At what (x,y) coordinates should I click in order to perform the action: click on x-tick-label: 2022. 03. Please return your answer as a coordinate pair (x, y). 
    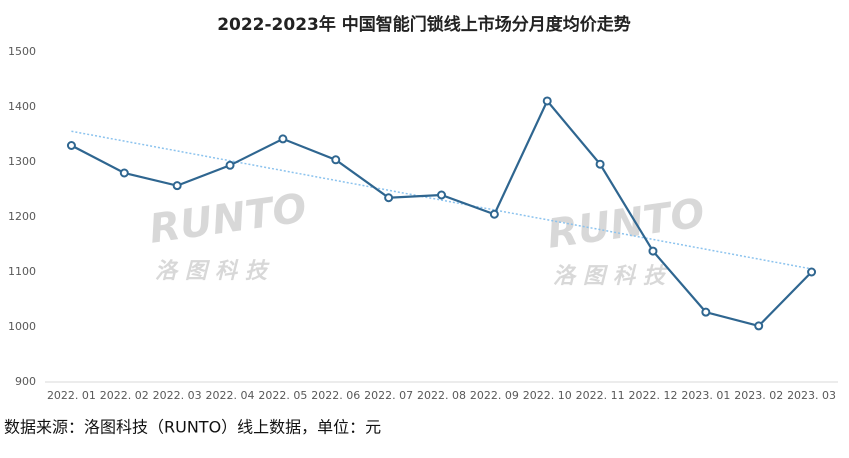
    Looking at the image, I should click on (177, 395).